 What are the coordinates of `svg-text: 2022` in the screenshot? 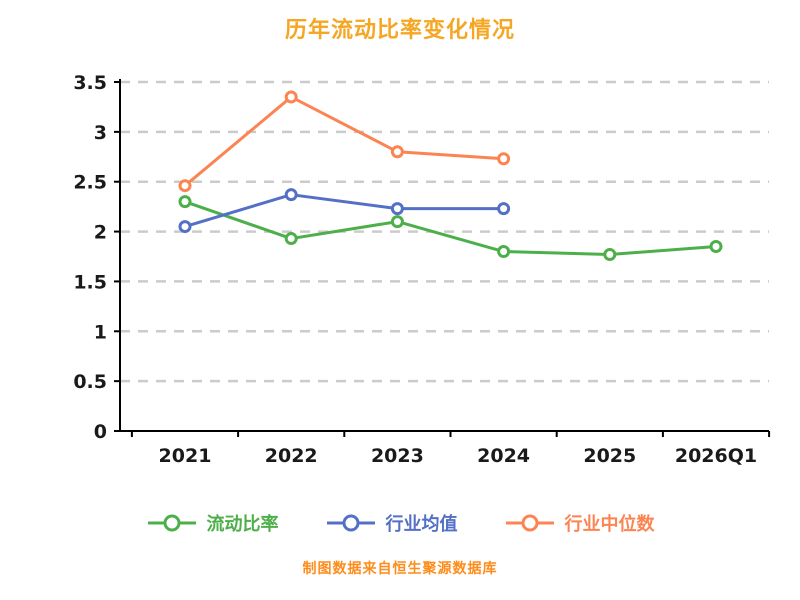 It's located at (291, 456).